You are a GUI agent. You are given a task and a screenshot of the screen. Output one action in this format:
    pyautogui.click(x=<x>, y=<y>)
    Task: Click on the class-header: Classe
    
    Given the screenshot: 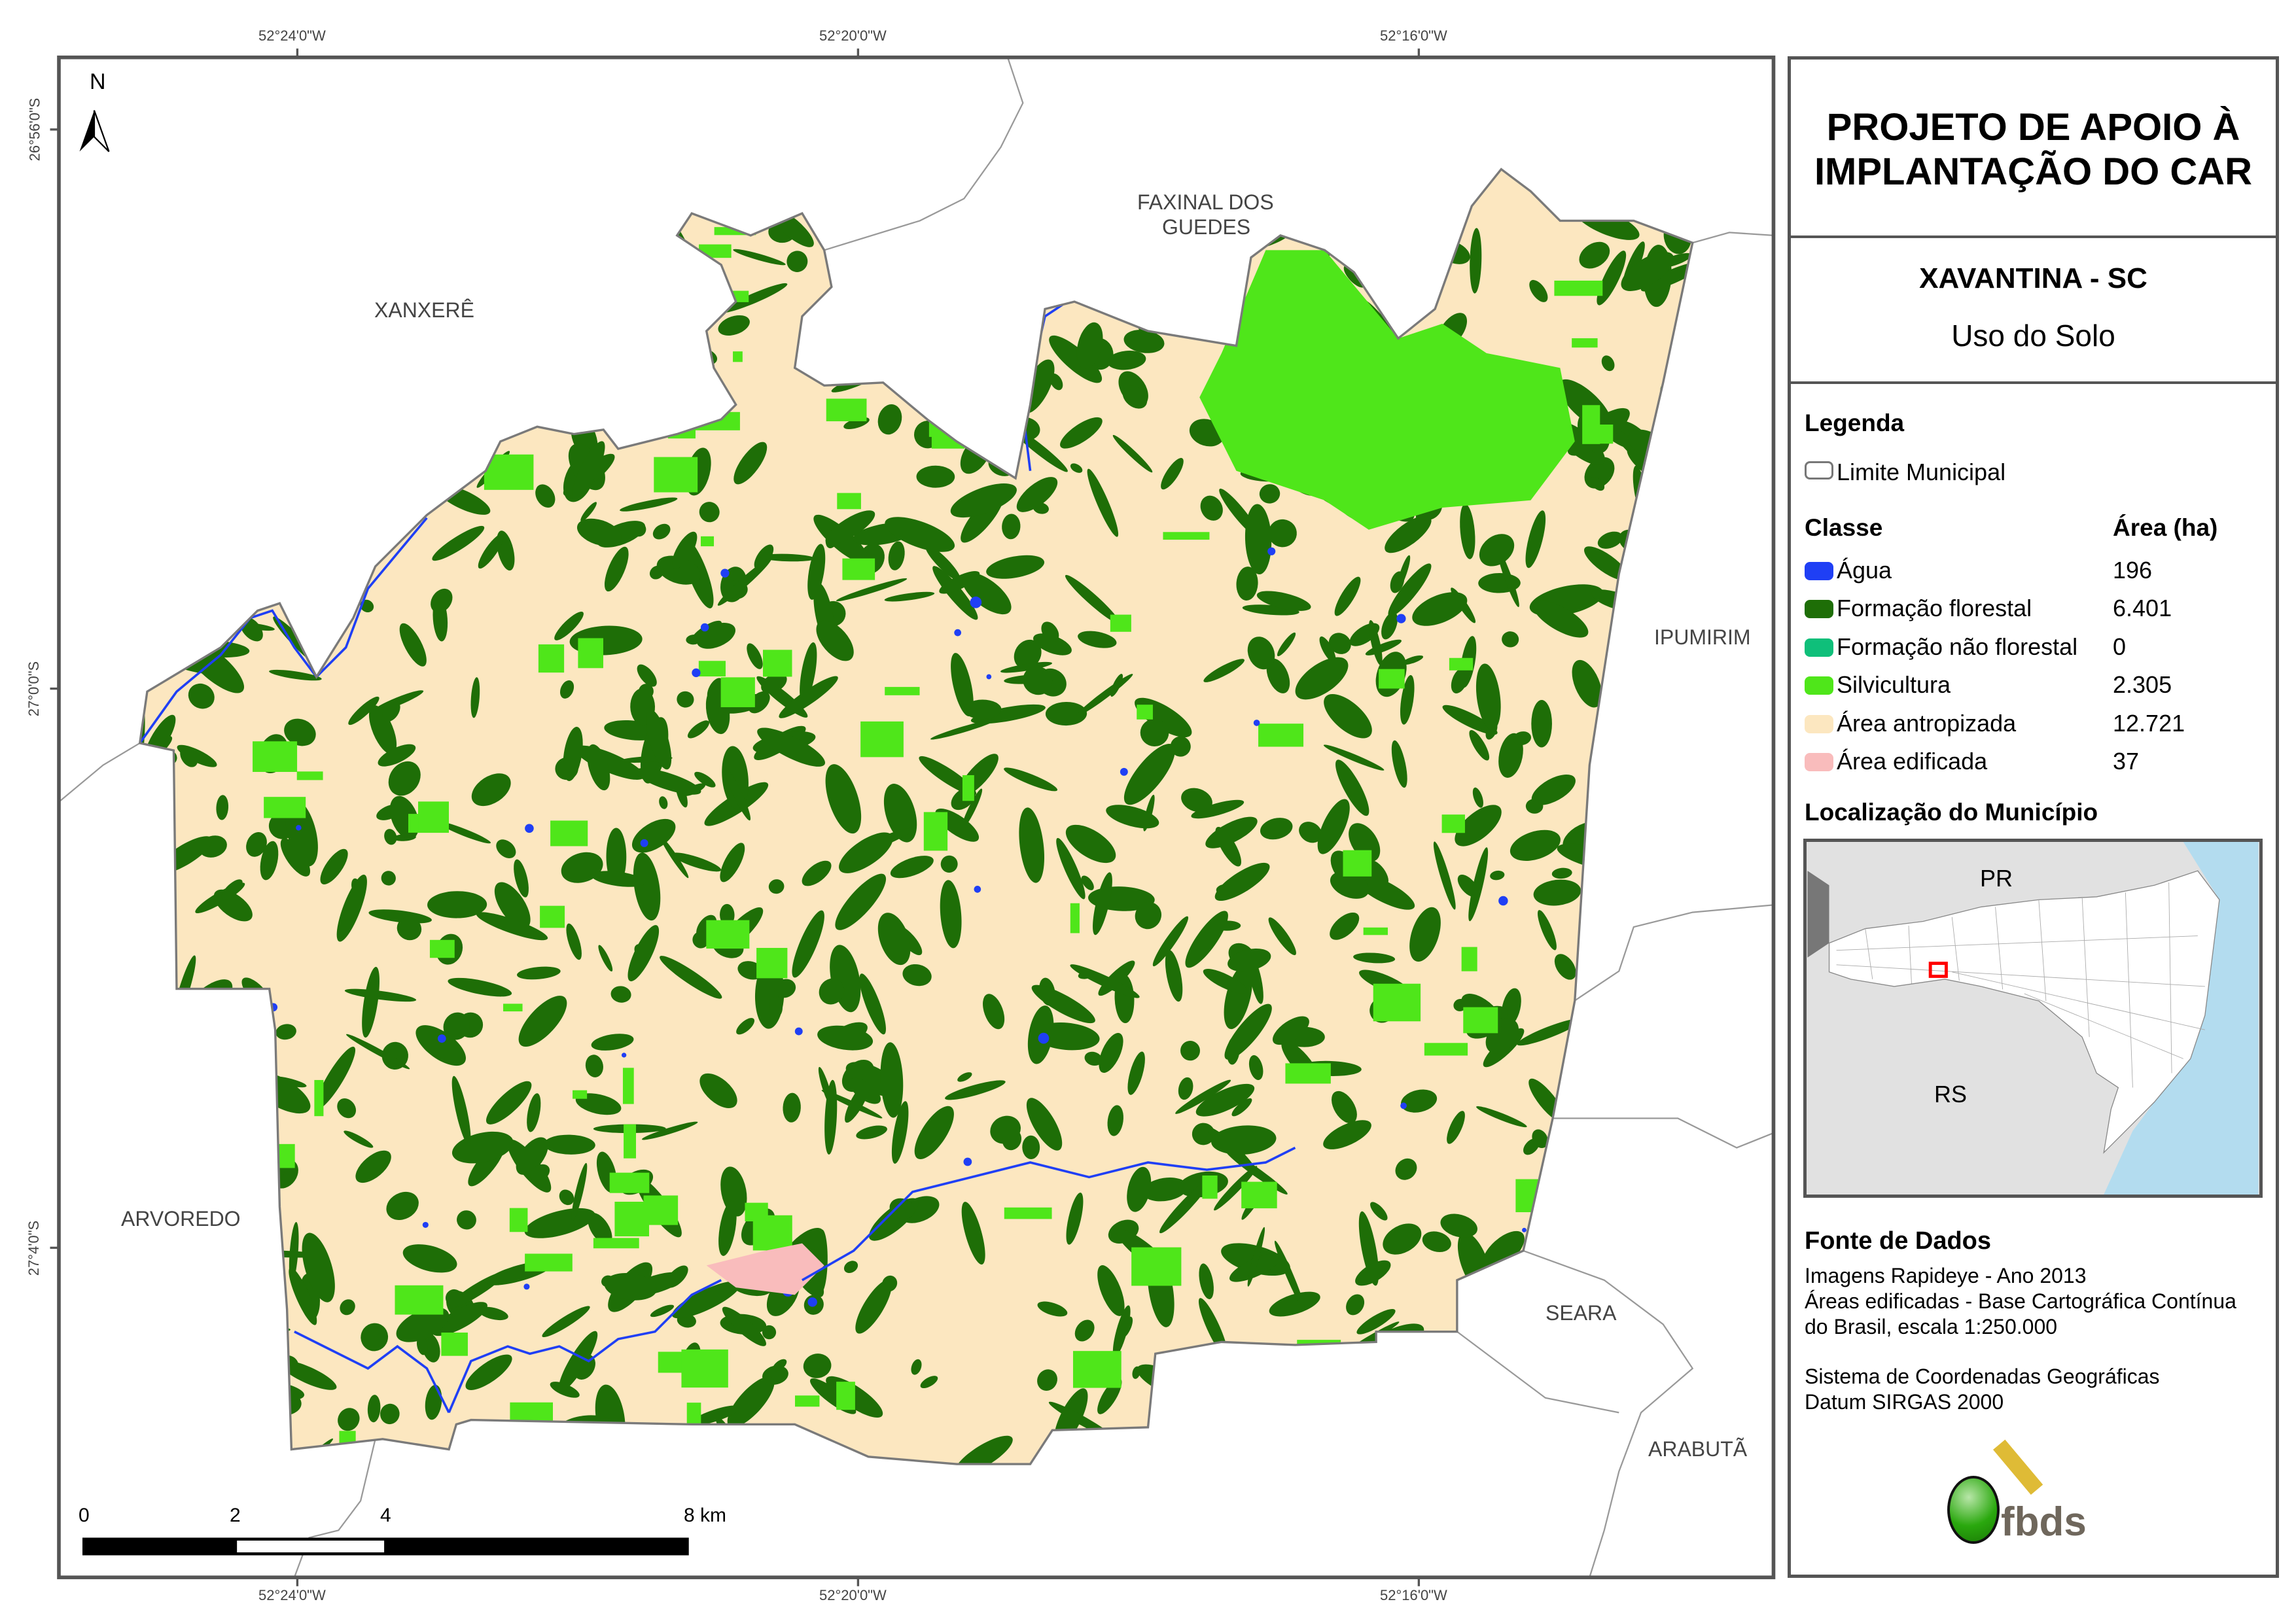 What is the action you would take?
    pyautogui.click(x=1844, y=528)
    